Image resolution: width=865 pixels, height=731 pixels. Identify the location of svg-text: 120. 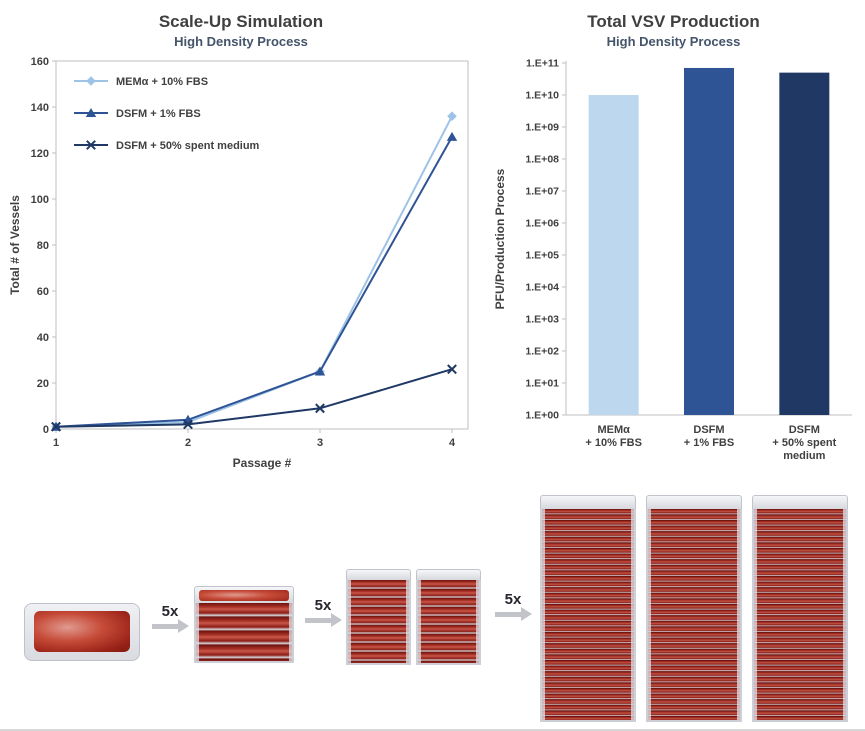
(40, 154).